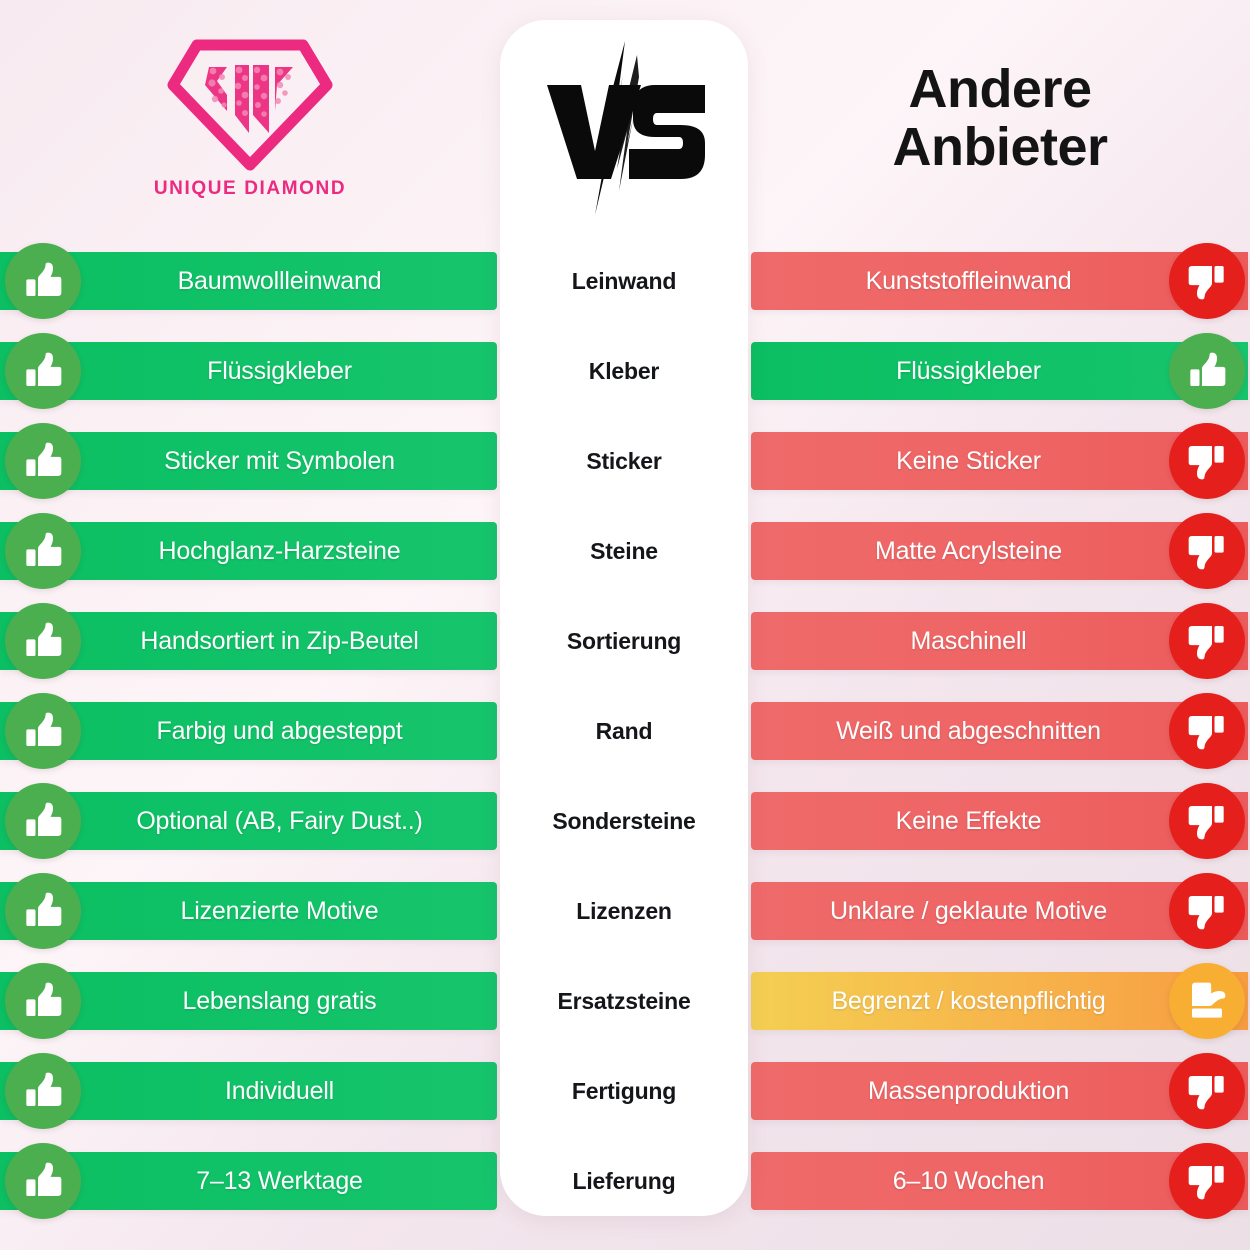 The width and height of the screenshot is (1250, 1250). I want to click on comparison-row: Individuell Massenproduktion, so click(625, 1091).